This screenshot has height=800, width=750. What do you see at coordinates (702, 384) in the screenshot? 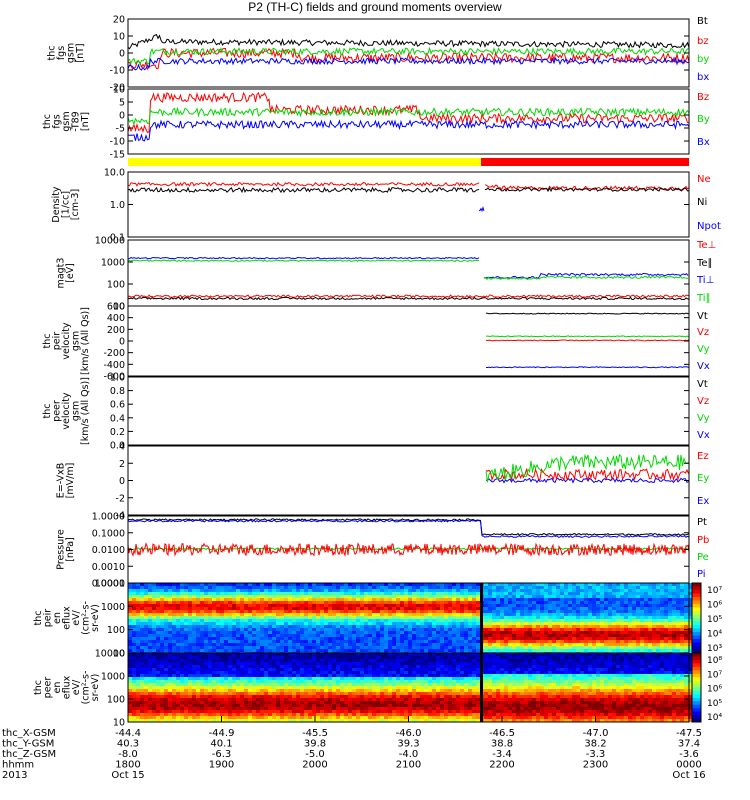
I see `legend-entry: Vt` at bounding box center [702, 384].